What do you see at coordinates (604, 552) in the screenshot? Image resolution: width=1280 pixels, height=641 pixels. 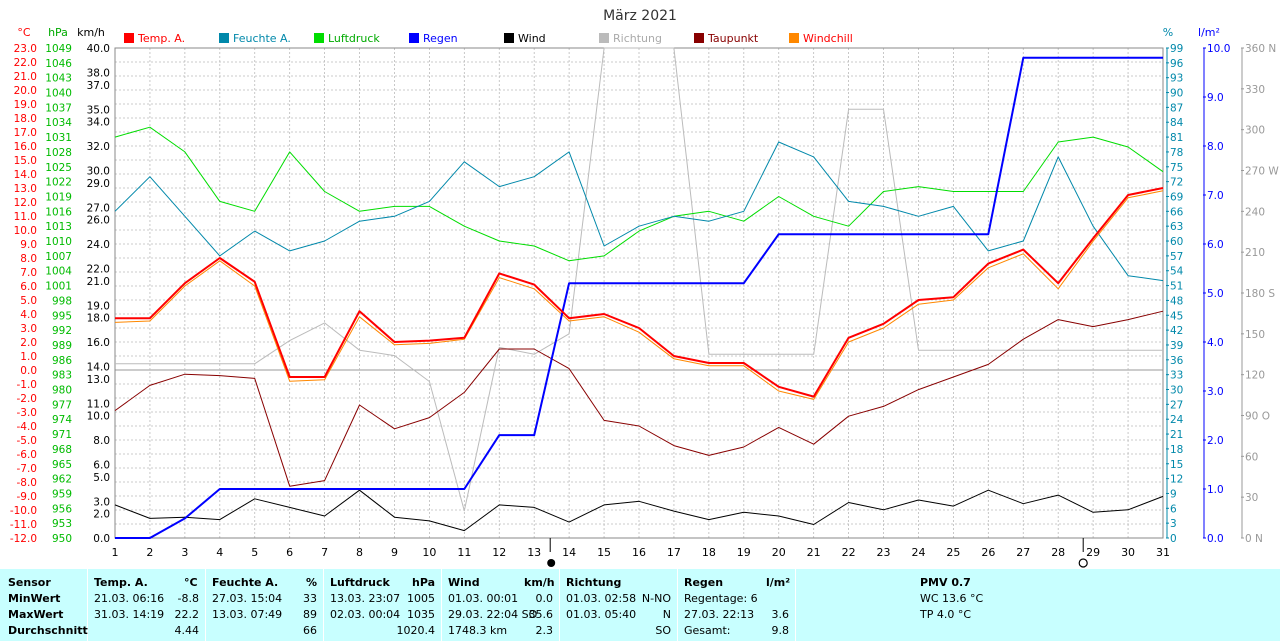 I see `x-tick-label: 15` at bounding box center [604, 552].